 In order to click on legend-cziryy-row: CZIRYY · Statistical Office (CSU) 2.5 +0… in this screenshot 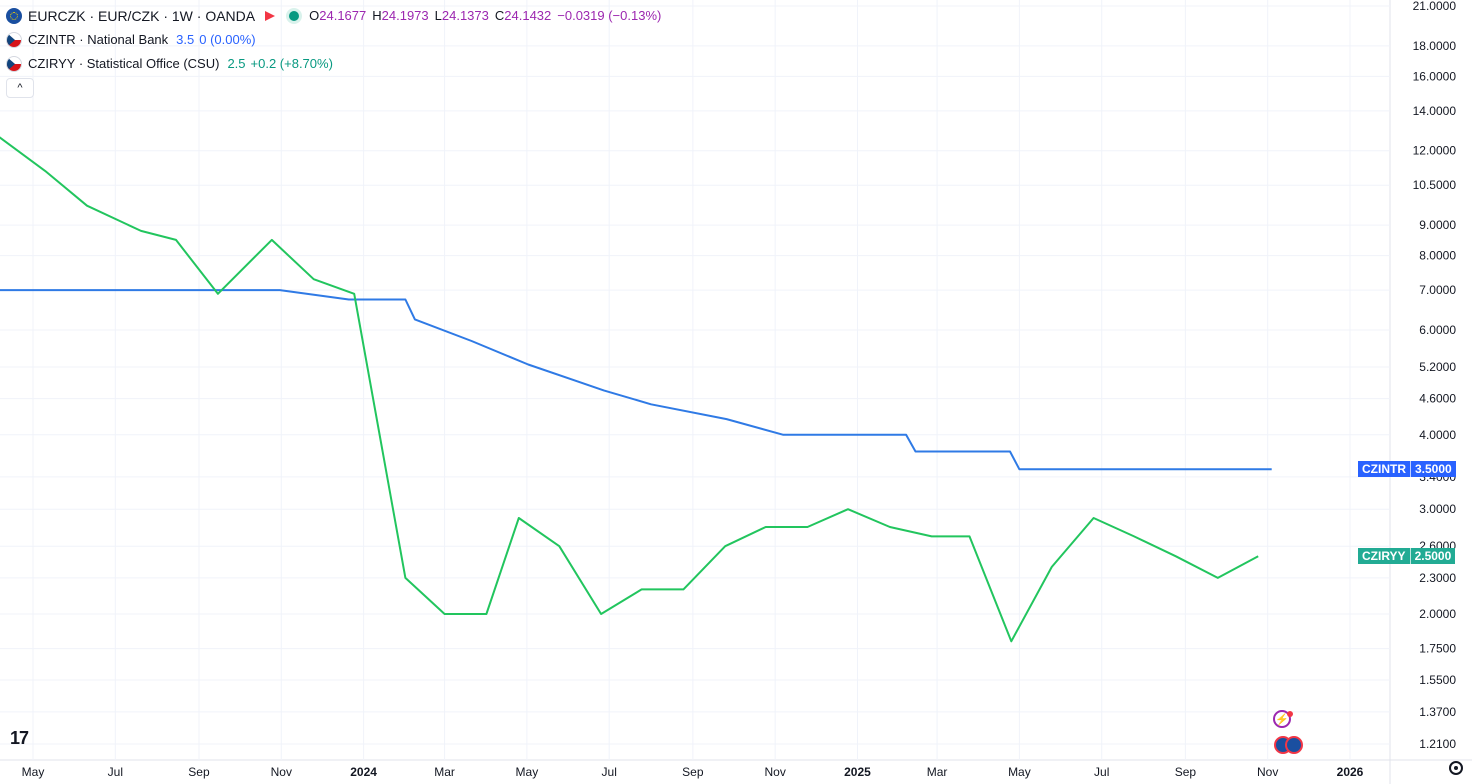, I will do `click(336, 64)`.